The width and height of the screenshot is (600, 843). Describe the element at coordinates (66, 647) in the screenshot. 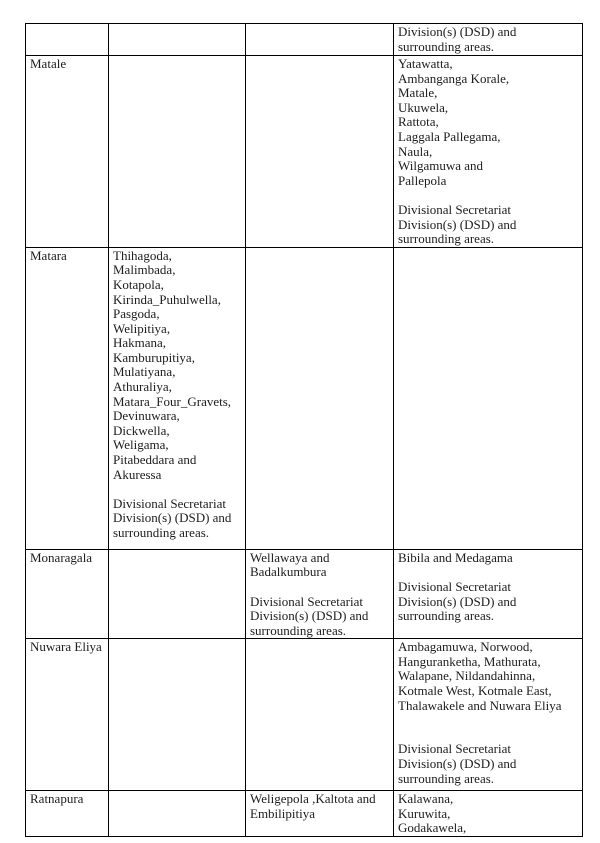

I see `district-label: Nuwara Eliya` at that location.